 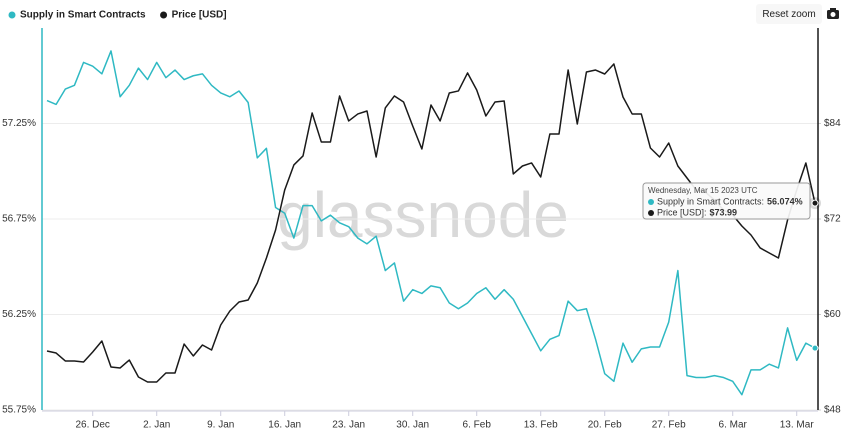 What do you see at coordinates (724, 212) in the screenshot?
I see `tooltip-value: $73.99` at bounding box center [724, 212].